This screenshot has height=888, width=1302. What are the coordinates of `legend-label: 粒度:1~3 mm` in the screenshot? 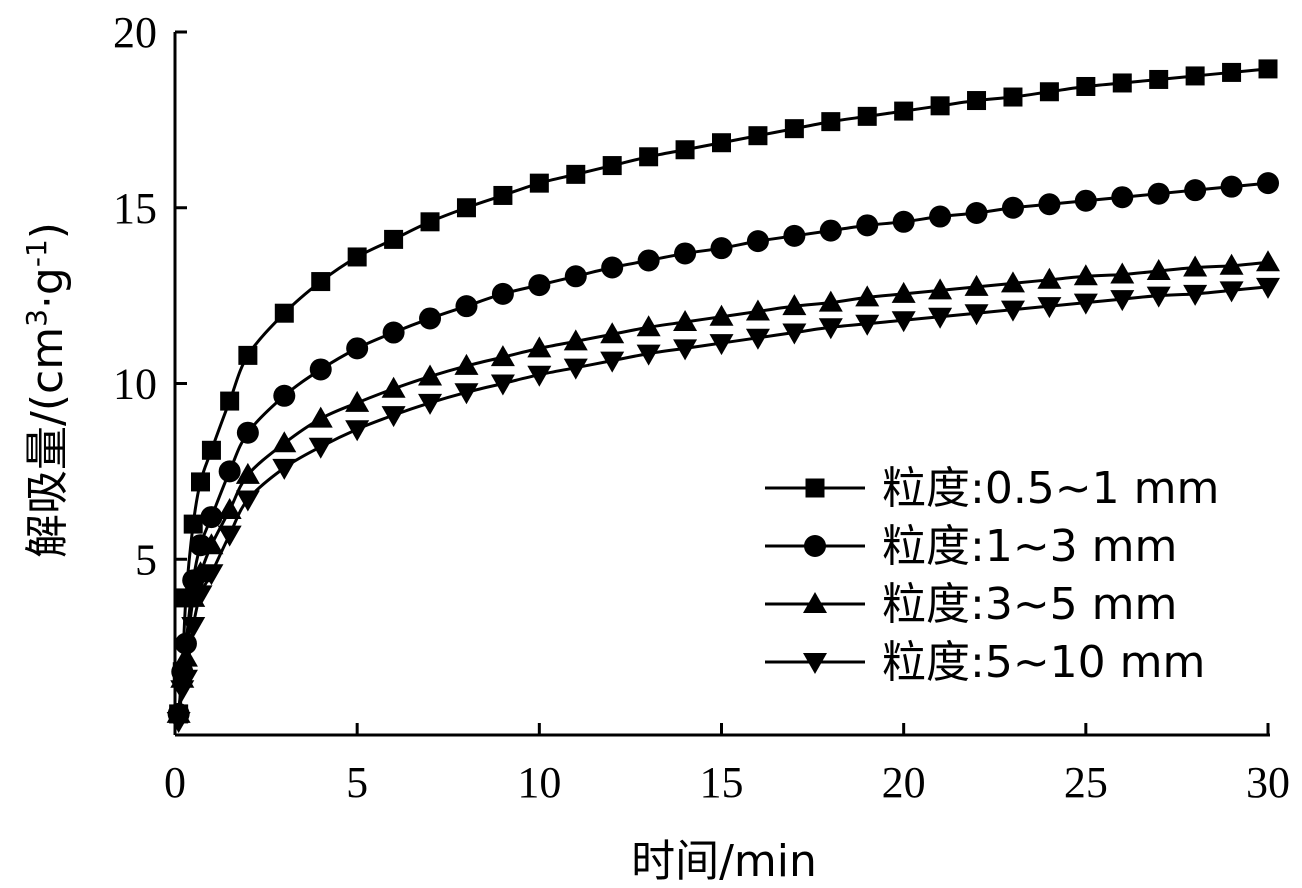 It's located at (1029, 546).